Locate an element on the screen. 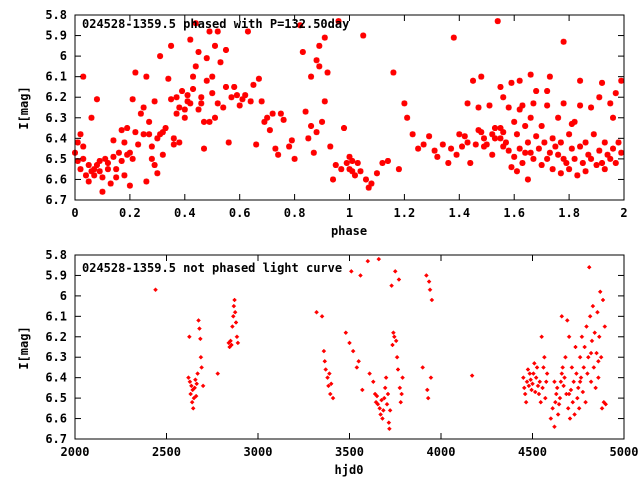  phased-plot-ylabel: I[mag] is located at coordinates (24, 107).